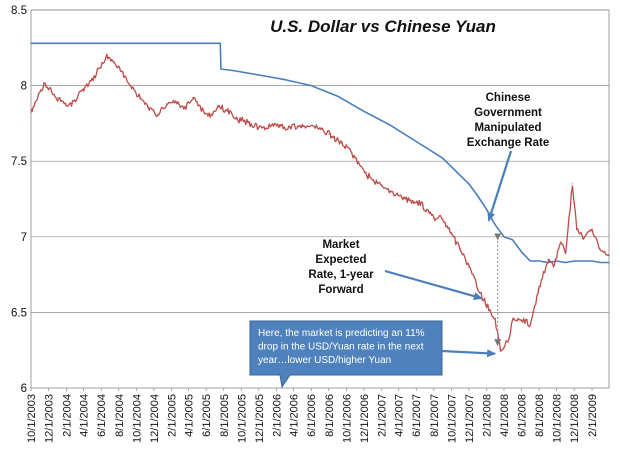 The image size is (620, 466). I want to click on y-tick-label: 7.5, so click(19, 162).